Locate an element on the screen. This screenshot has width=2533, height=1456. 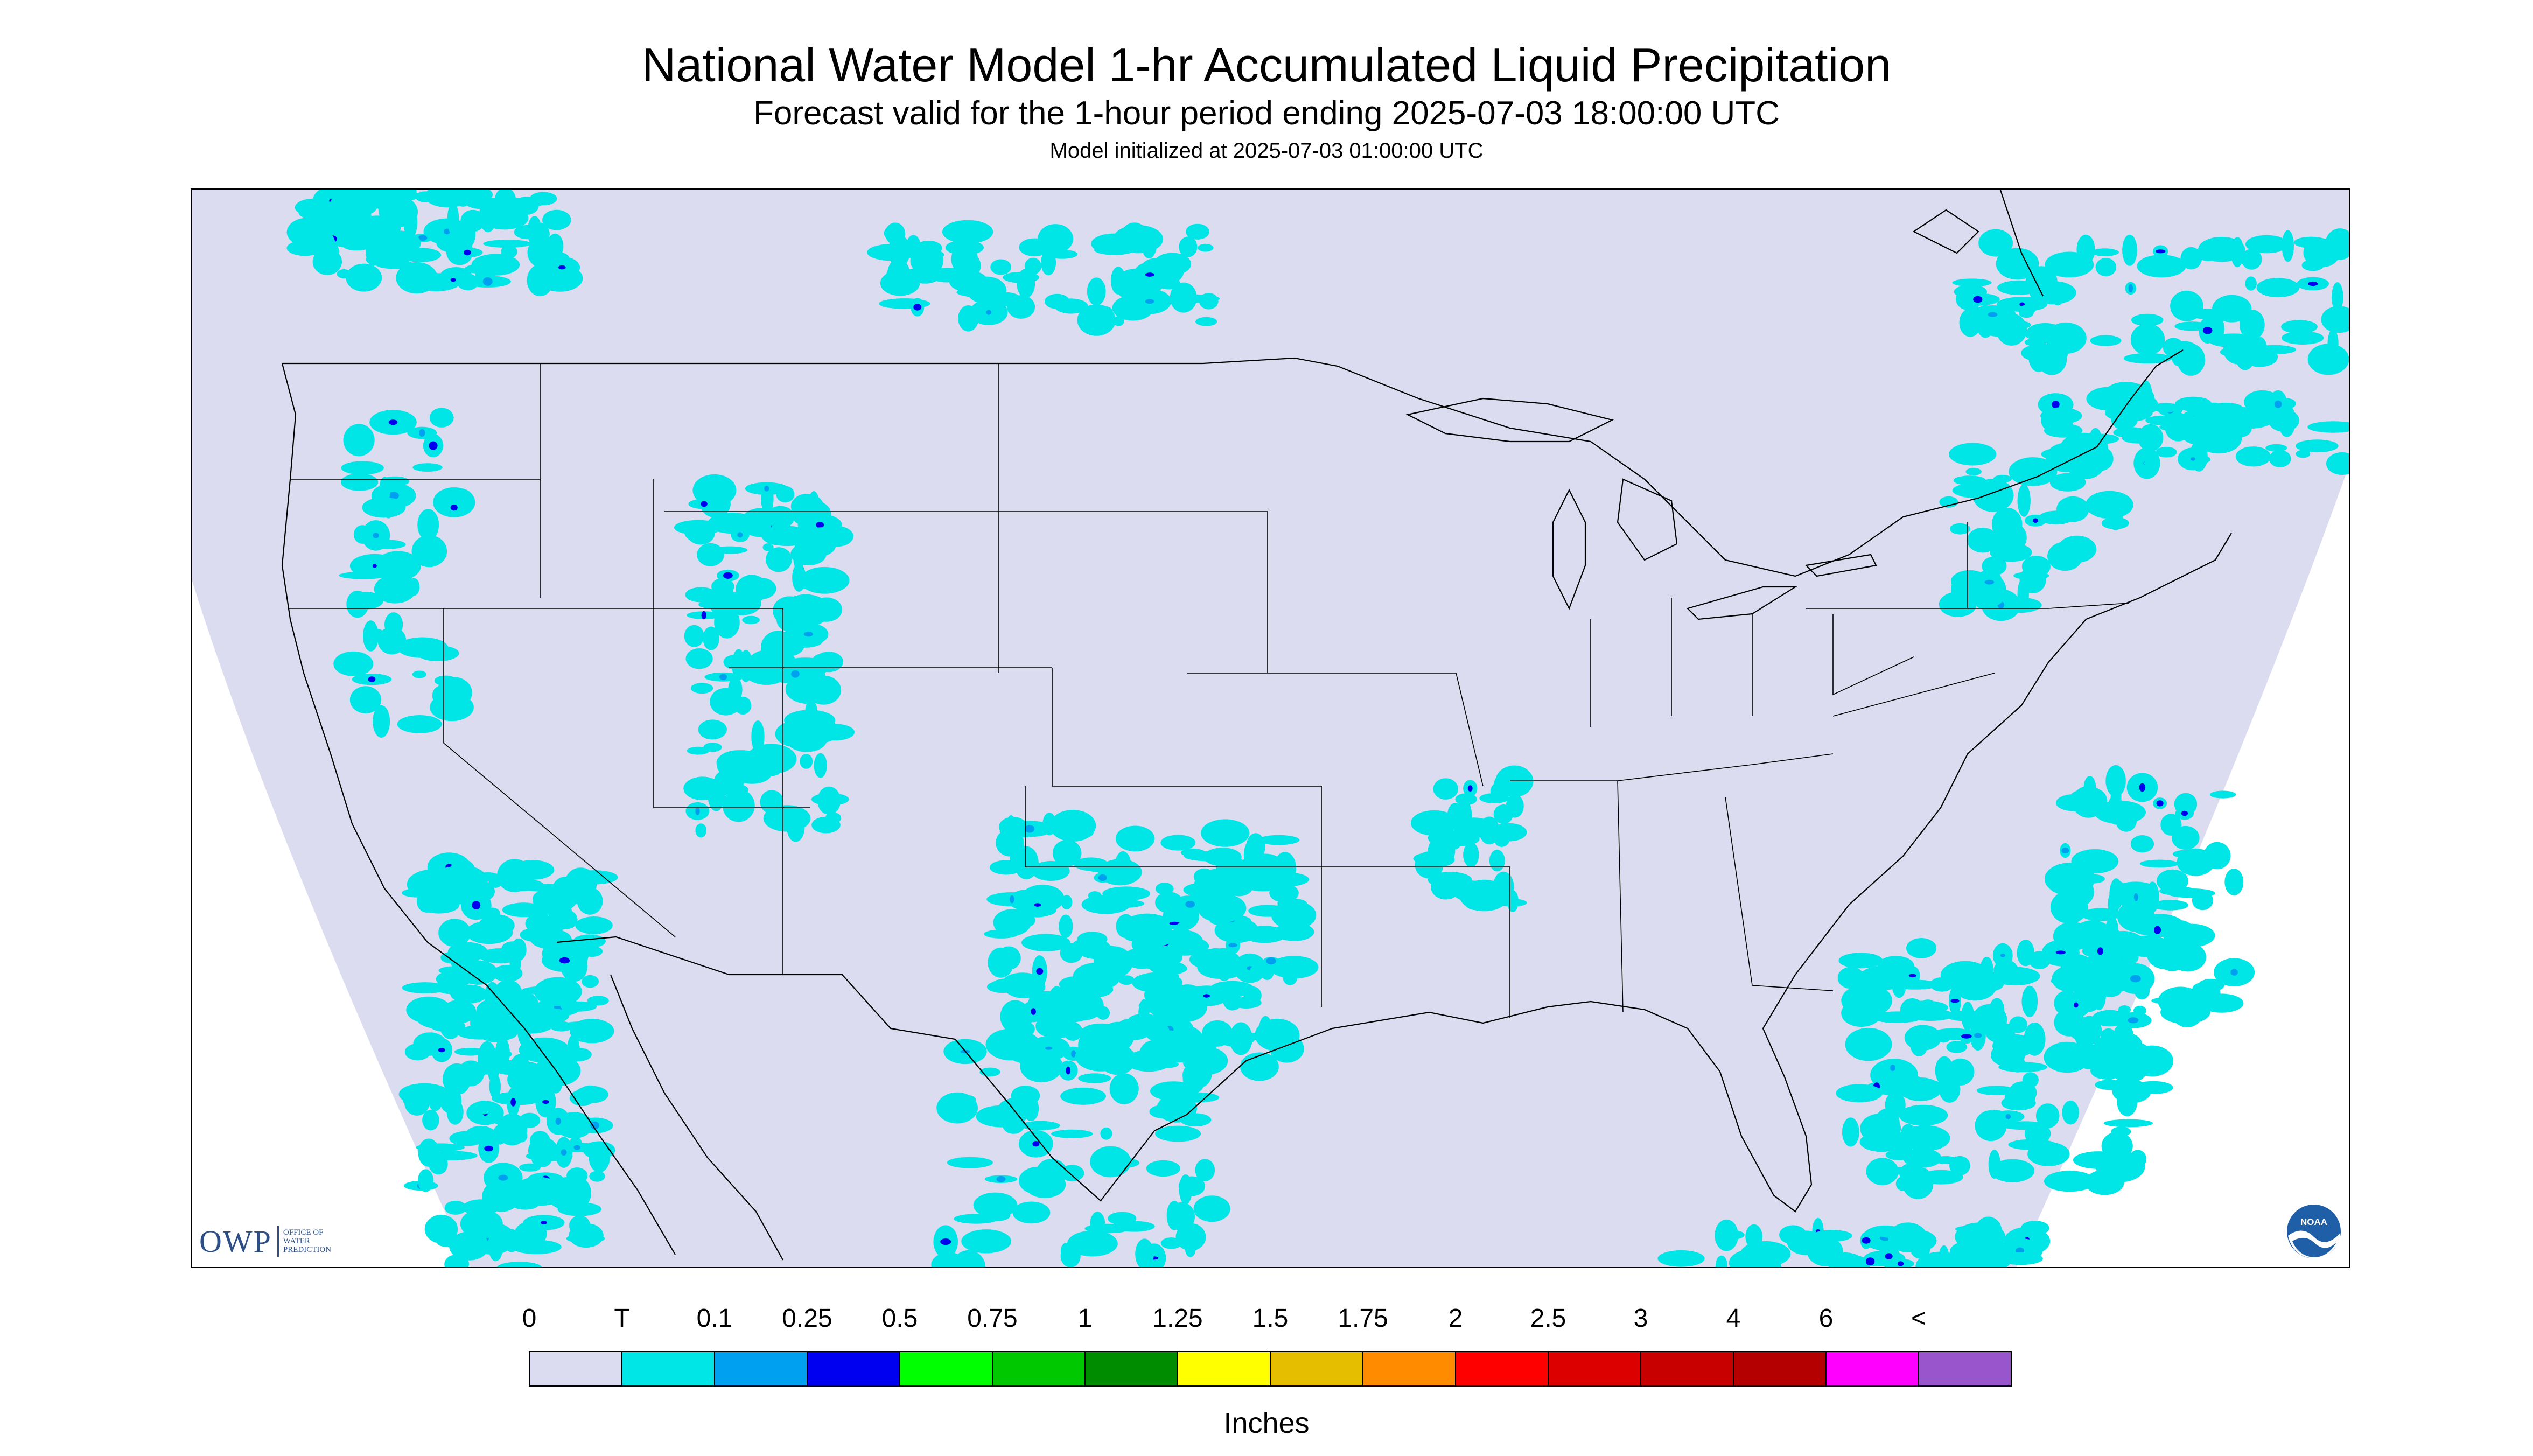
noaa-logo-text: NOAA is located at coordinates (2313, 1222).